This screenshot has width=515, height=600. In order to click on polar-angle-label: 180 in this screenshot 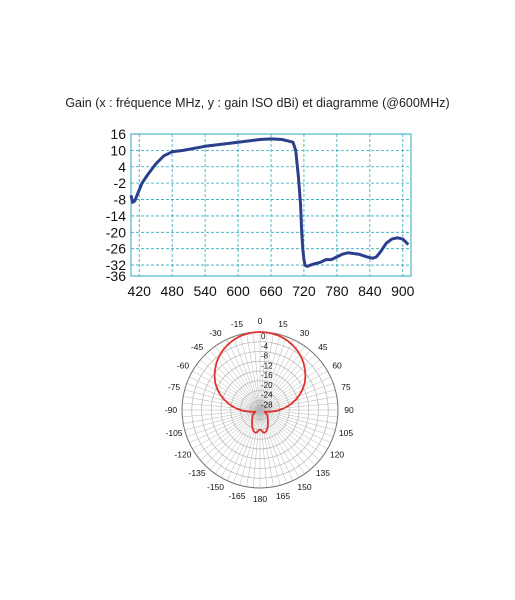, I will do `click(260, 499)`.